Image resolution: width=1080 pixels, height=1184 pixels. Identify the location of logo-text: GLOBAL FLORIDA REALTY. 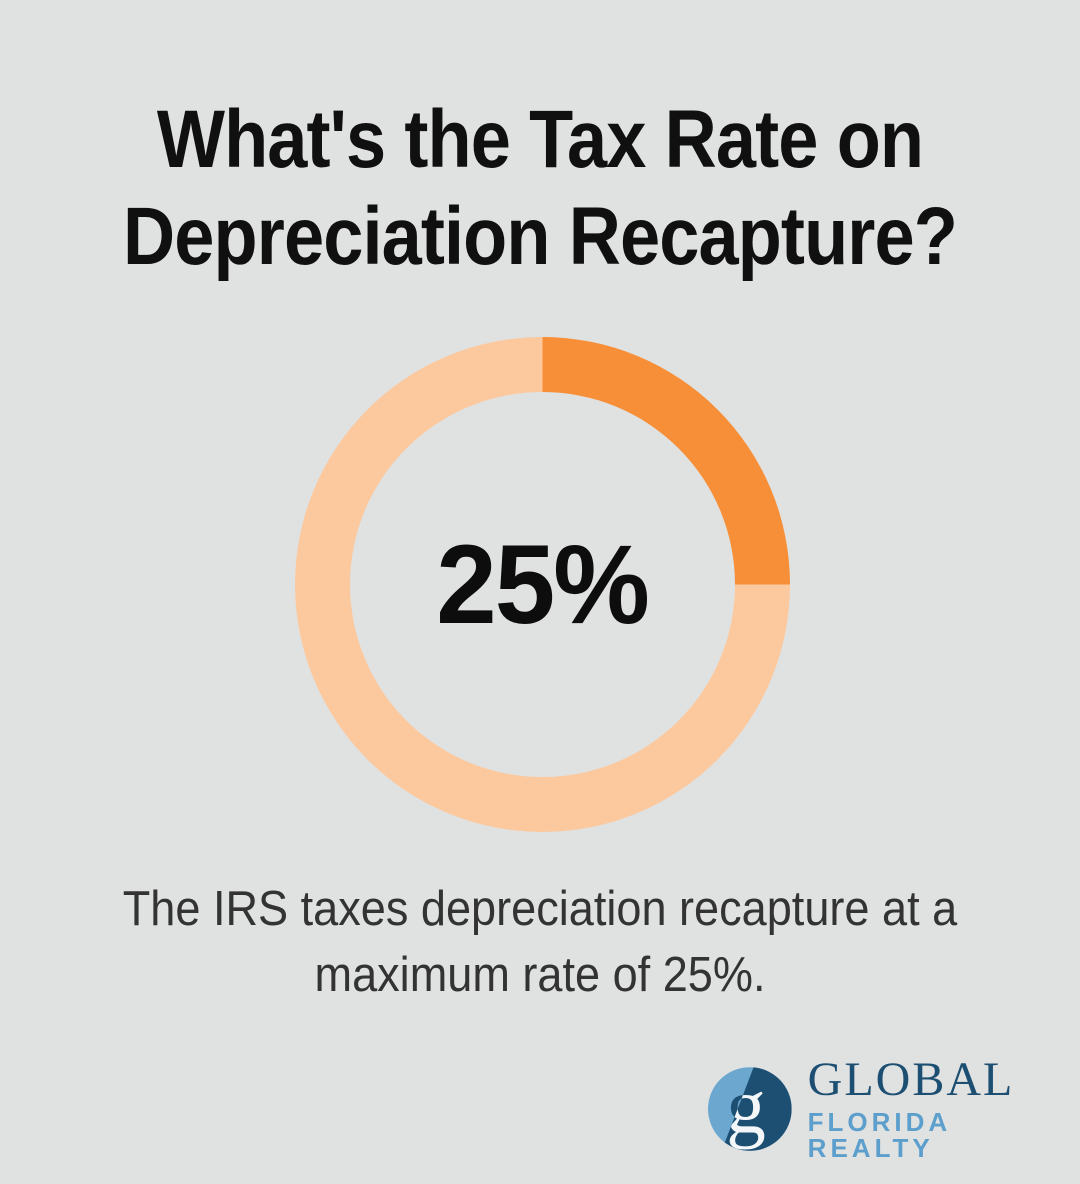
(943, 1108).